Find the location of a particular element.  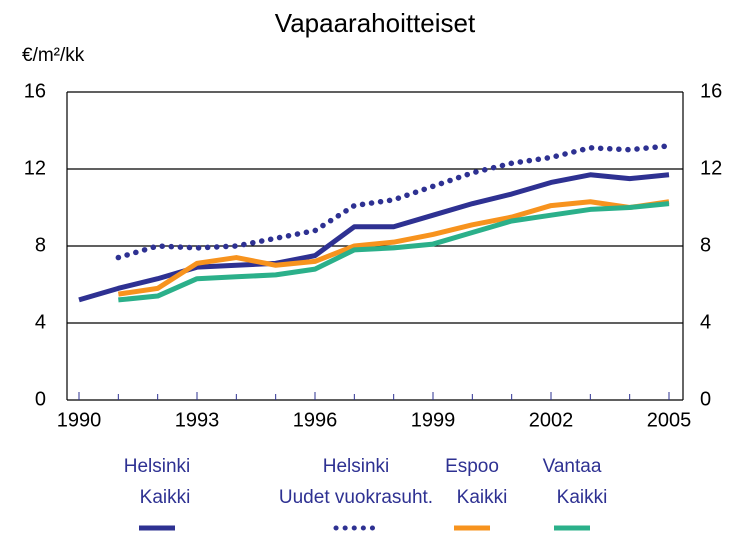

legend-label: Espoo is located at coordinates (472, 466).